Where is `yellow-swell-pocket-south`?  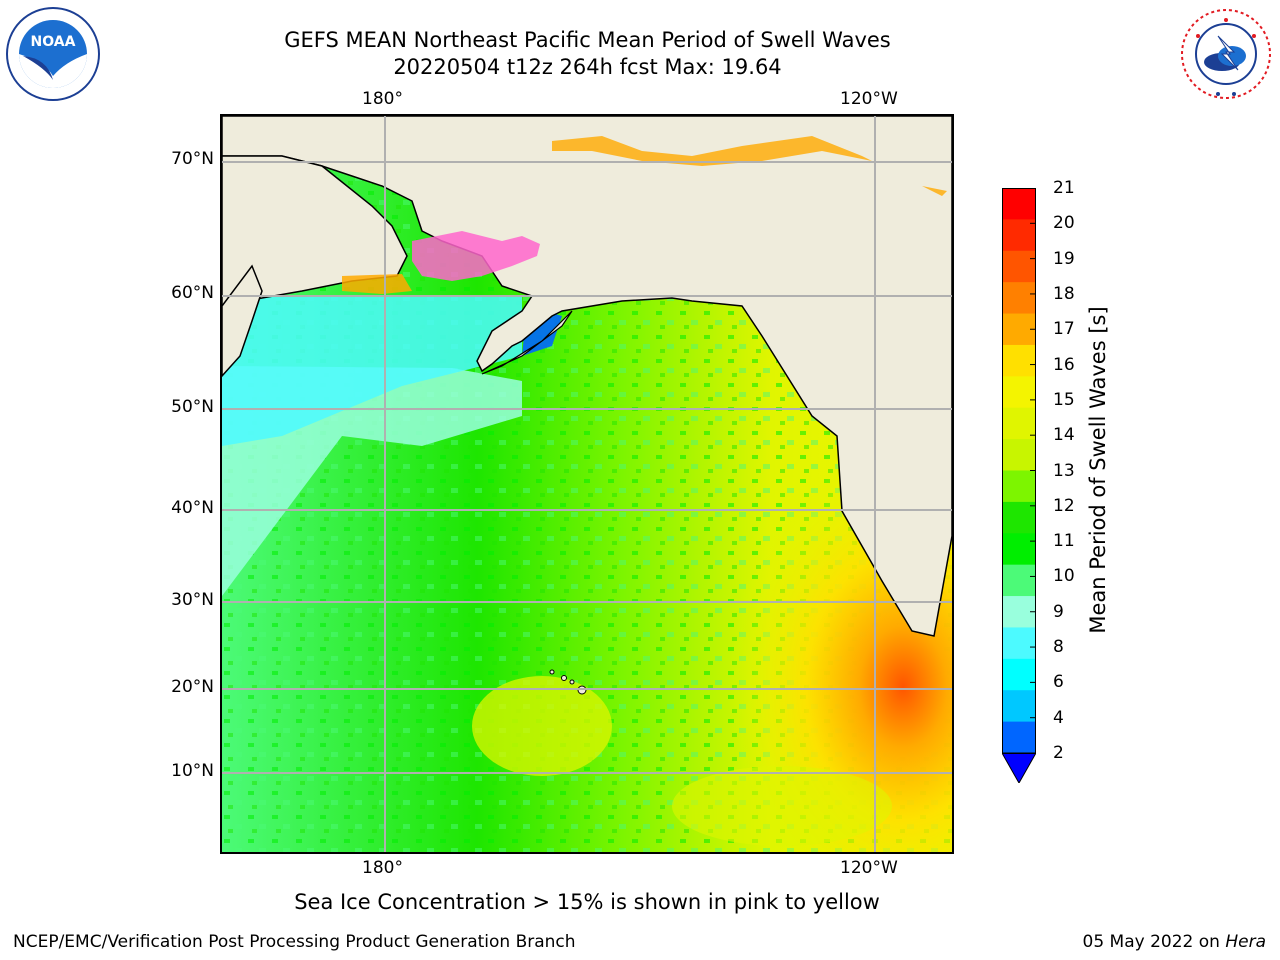
yellow-swell-pocket-south is located at coordinates (782, 806).